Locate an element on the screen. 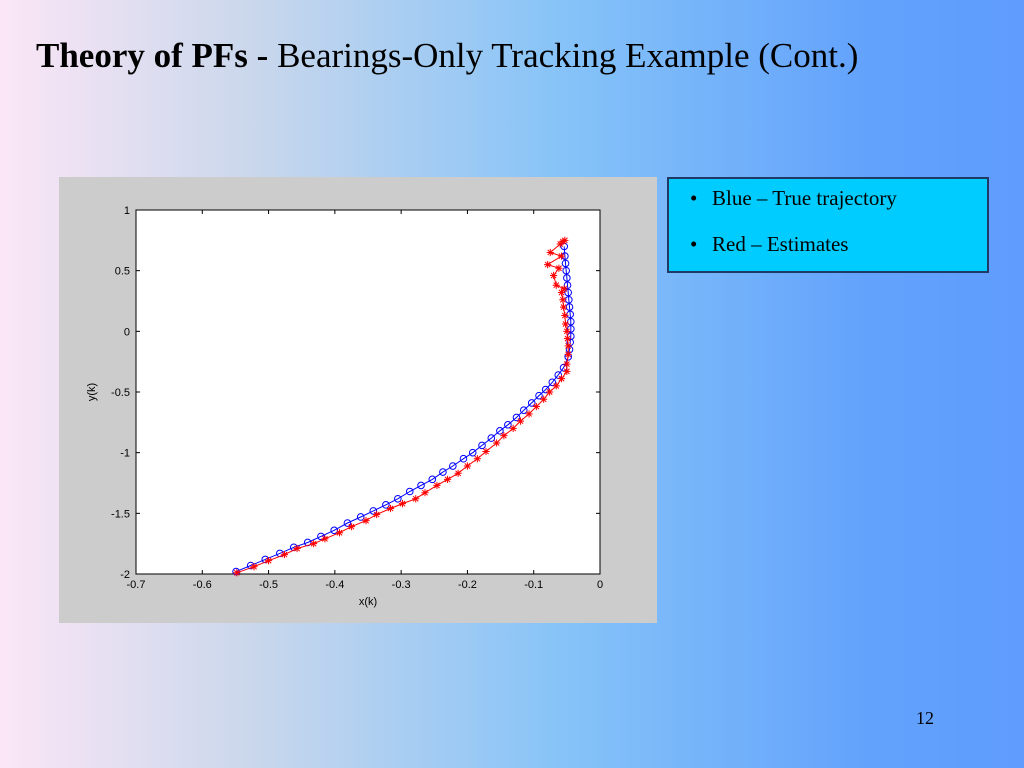 Image resolution: width=1024 pixels, height=768 pixels. slide-title-rest: Bearings-Only Tracking Example (Cont.) is located at coordinates (568, 55).